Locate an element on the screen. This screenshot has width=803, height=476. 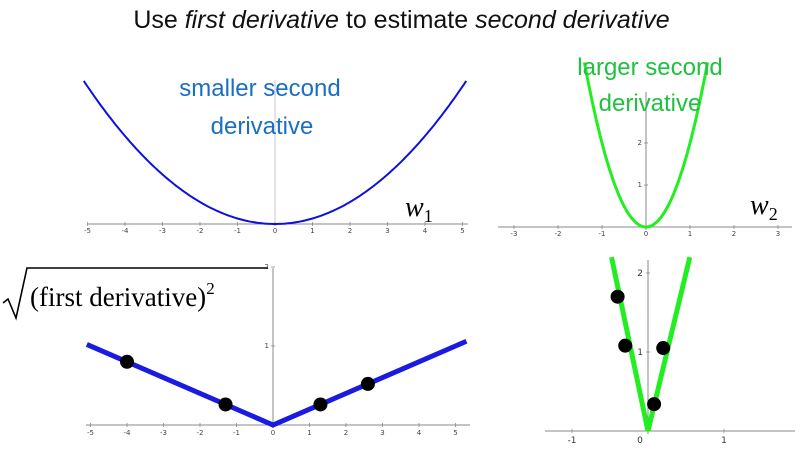
w2-grad-x-tick-label: 1 is located at coordinates (724, 441).